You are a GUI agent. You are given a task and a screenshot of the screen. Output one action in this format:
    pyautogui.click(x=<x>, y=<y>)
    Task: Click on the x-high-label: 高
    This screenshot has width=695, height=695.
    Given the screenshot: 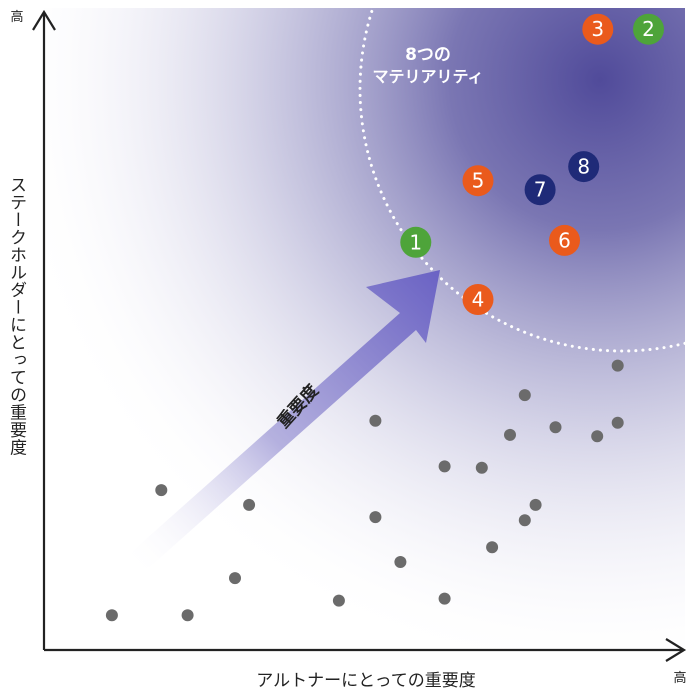 What is the action you would take?
    pyautogui.click(x=679, y=678)
    